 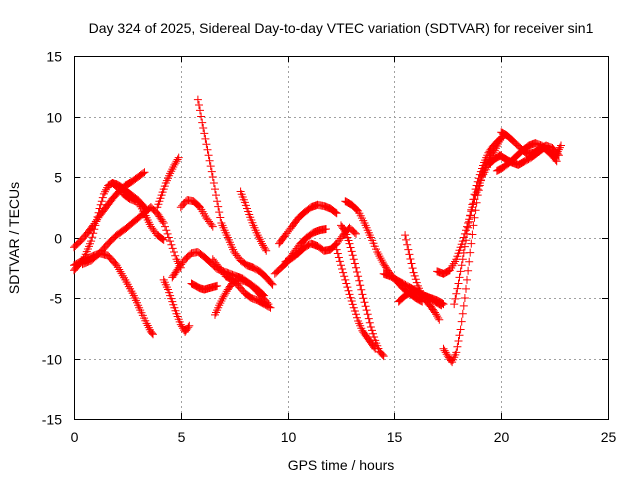 What do you see at coordinates (58, 239) in the screenshot?
I see `y-tick-label: 0` at bounding box center [58, 239].